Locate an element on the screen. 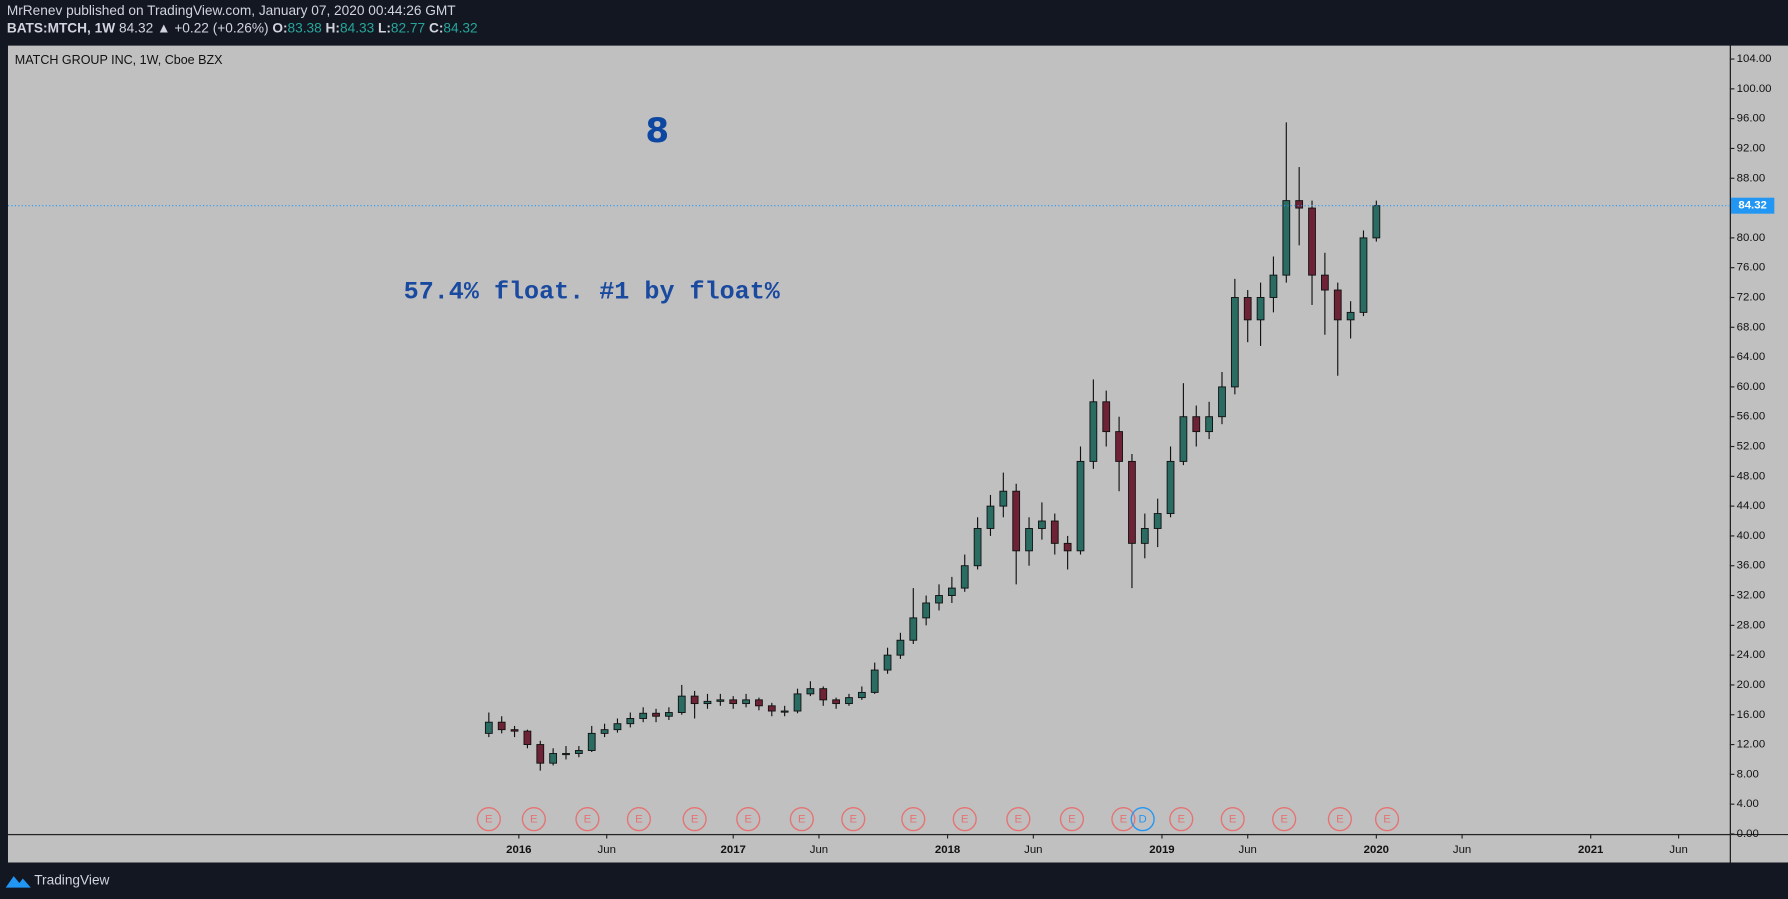 The height and width of the screenshot is (899, 1788). y-tick-label: 48.00 is located at coordinates (1751, 476).